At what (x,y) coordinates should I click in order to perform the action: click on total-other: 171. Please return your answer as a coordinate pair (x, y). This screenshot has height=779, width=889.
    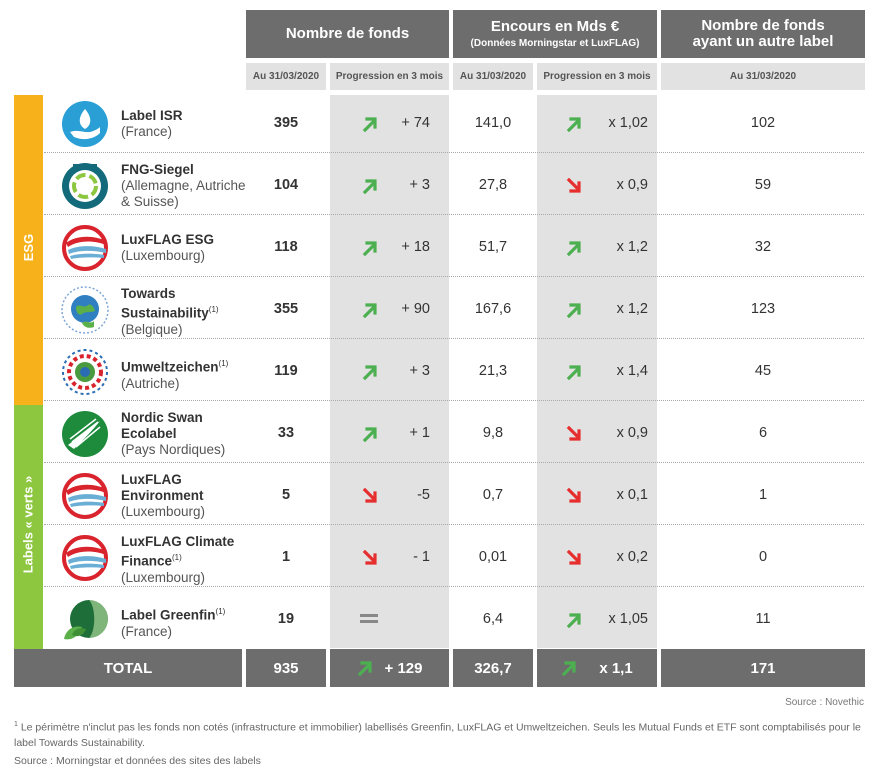
    Looking at the image, I should click on (763, 668).